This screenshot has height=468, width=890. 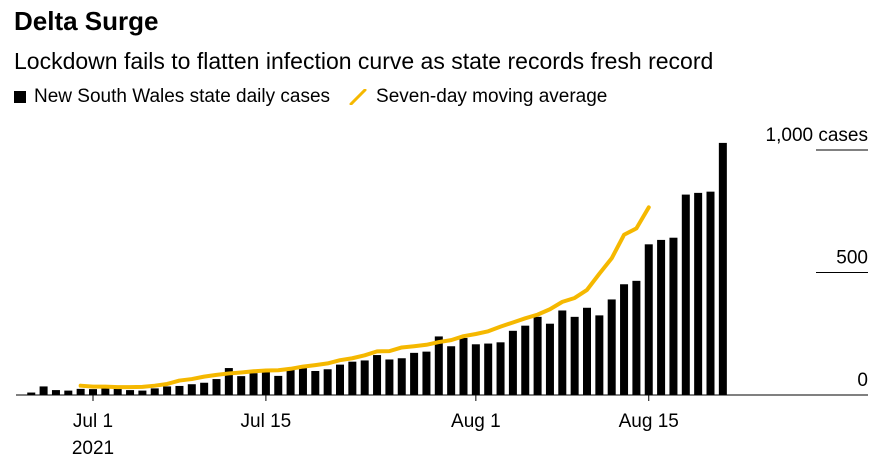 What do you see at coordinates (862, 380) in the screenshot?
I see `y-tick-label: 0` at bounding box center [862, 380].